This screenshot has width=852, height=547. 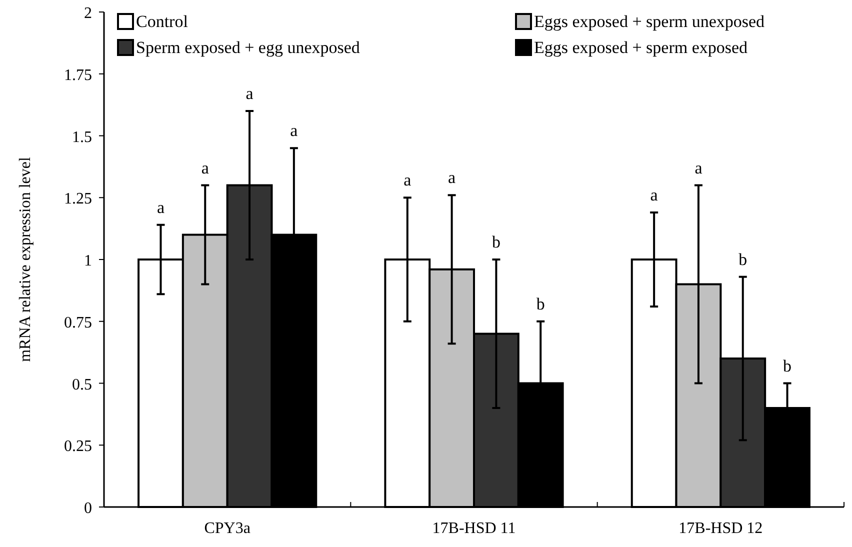 What do you see at coordinates (162, 21) in the screenshot?
I see `legend-label: Control` at bounding box center [162, 21].